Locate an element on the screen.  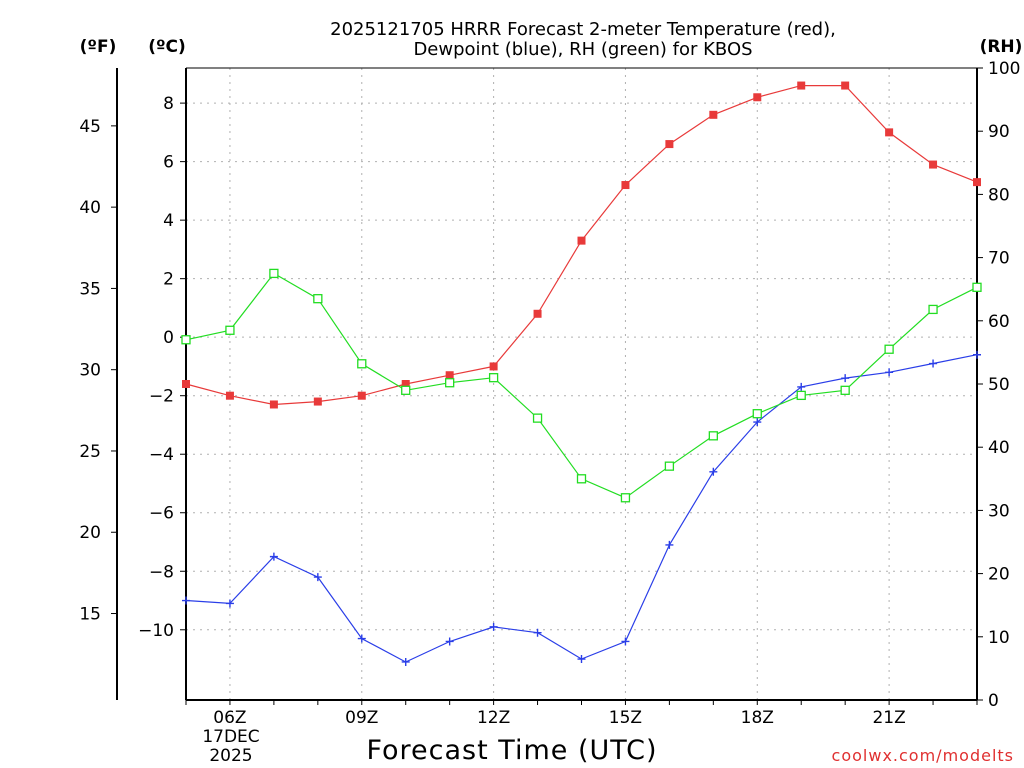
celsius-tick-label-4: 4 is located at coordinates (168, 221).